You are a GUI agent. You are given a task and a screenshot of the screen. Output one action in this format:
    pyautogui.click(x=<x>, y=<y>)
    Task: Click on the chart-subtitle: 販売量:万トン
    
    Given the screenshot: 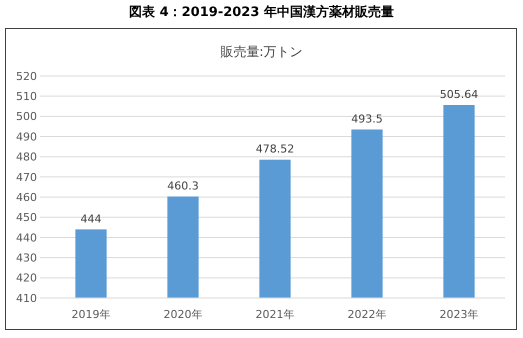 What is the action you would take?
    pyautogui.click(x=261, y=52)
    